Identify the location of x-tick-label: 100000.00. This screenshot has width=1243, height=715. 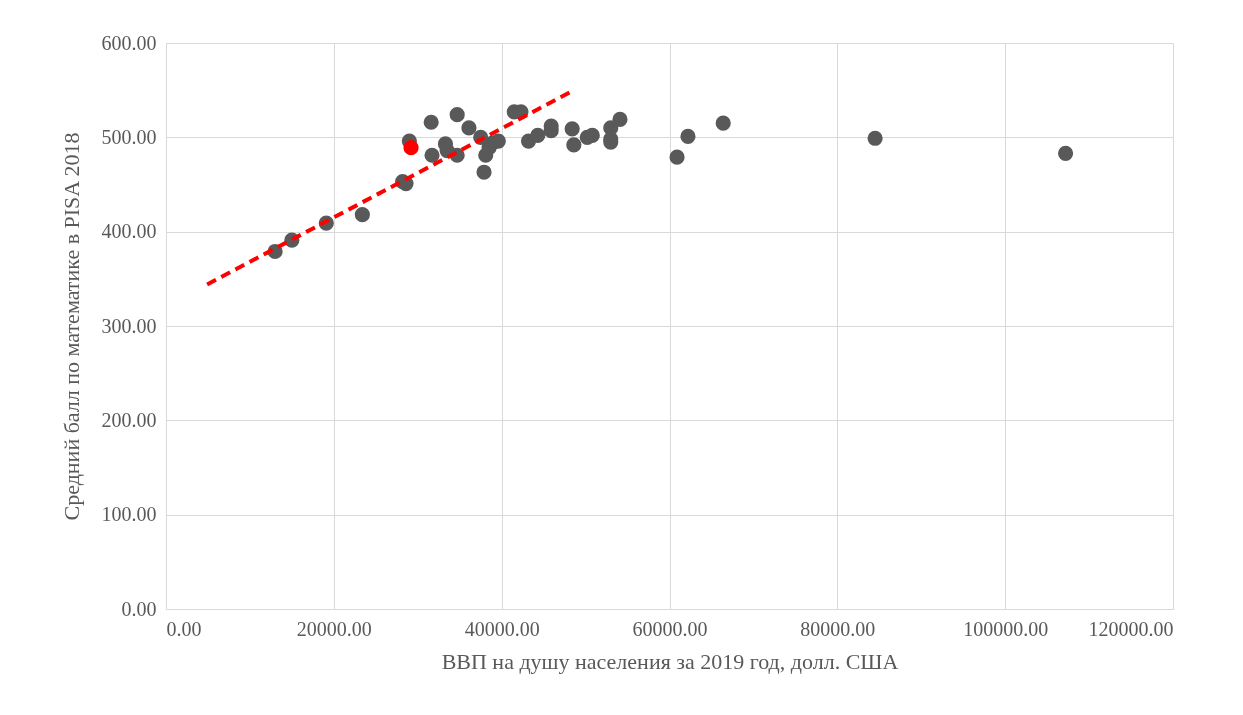
(1006, 628).